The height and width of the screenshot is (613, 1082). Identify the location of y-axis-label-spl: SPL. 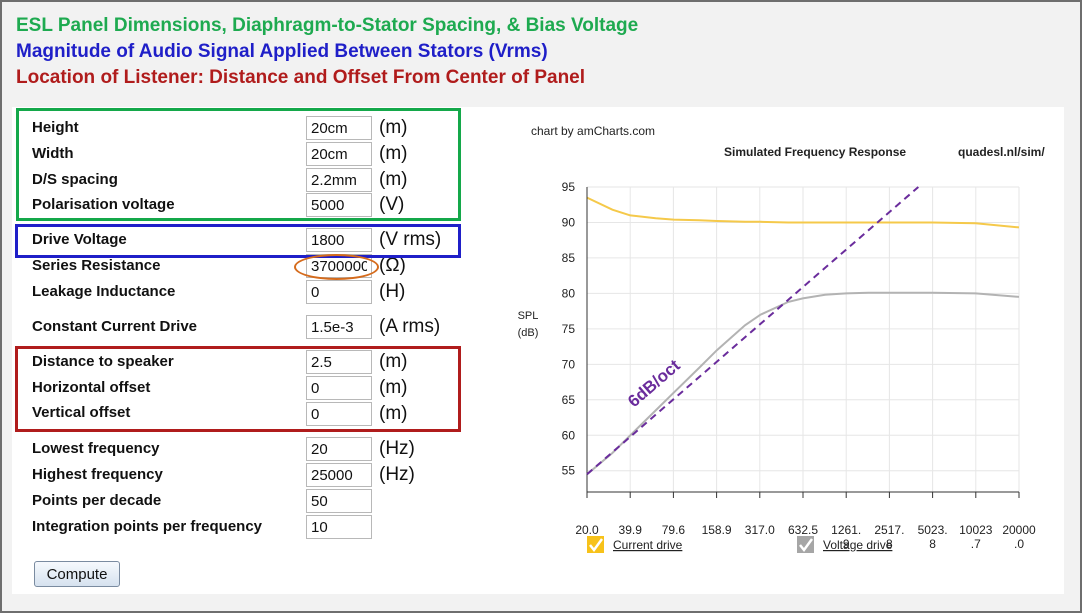
(528, 316).